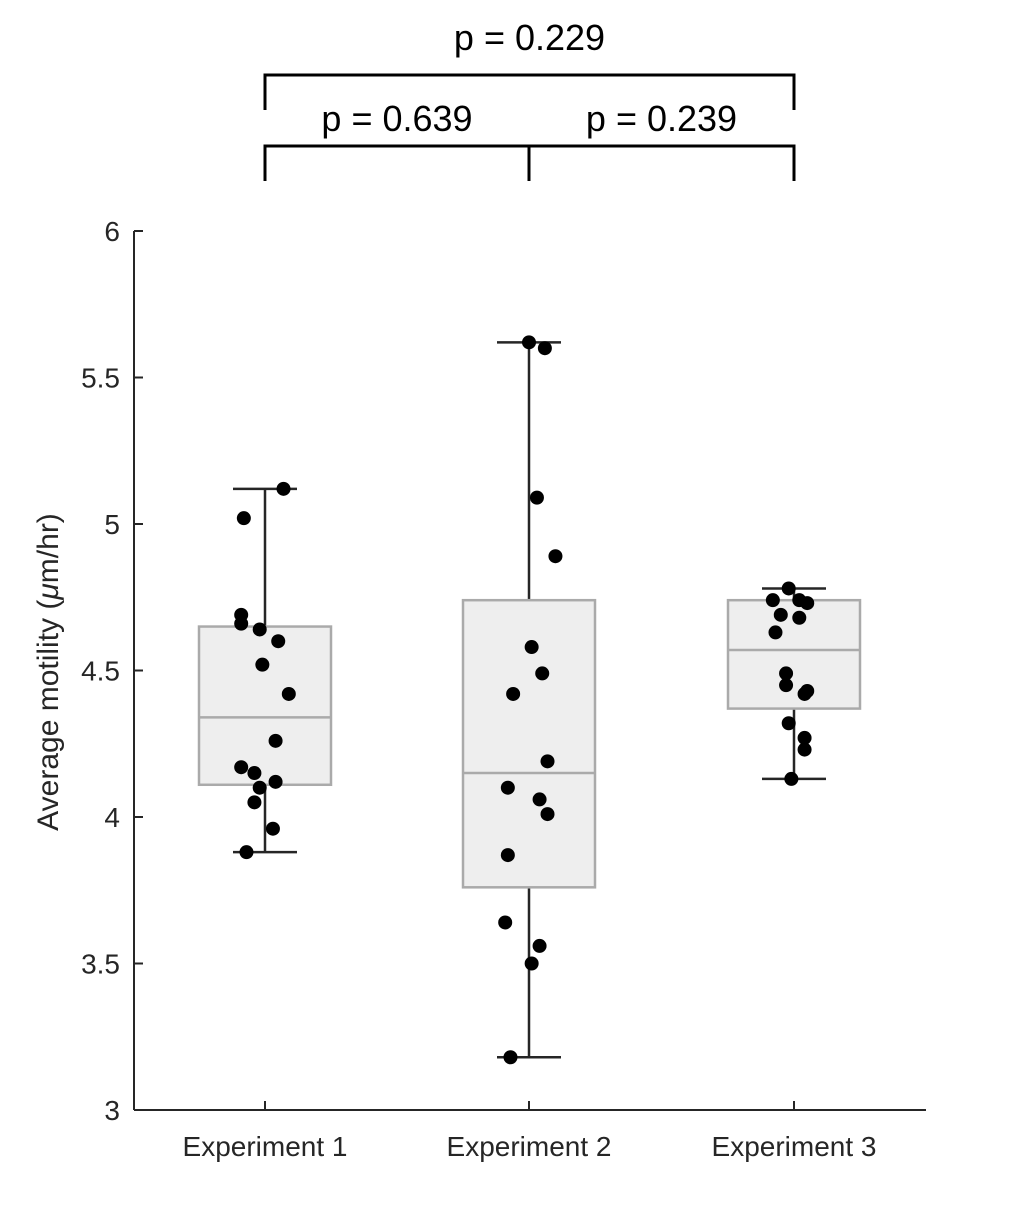 Image resolution: width=1024 pixels, height=1229 pixels. I want to click on y-tick-label: 4, so click(112, 817).